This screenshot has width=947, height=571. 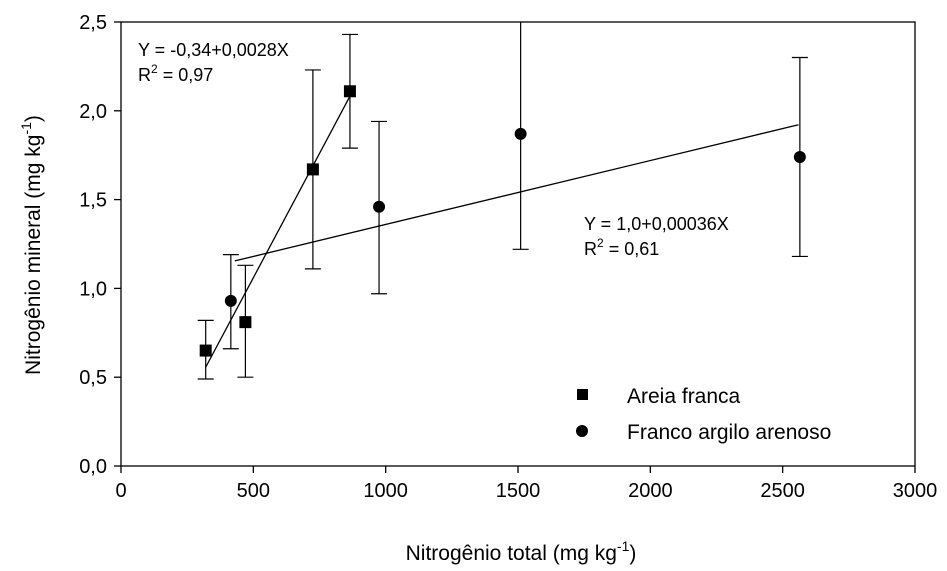 I want to click on fit-equation-areia: Y = -0,34+0,0028X, so click(x=213, y=50).